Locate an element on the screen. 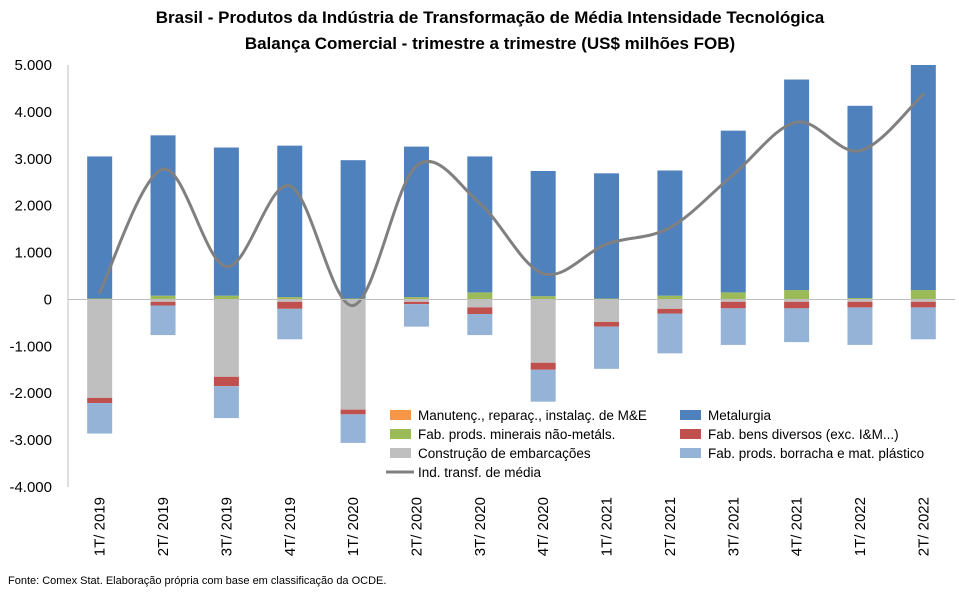 This screenshot has width=959, height=594. x-tick-label: 1T/ 2022 is located at coordinates (860, 526).